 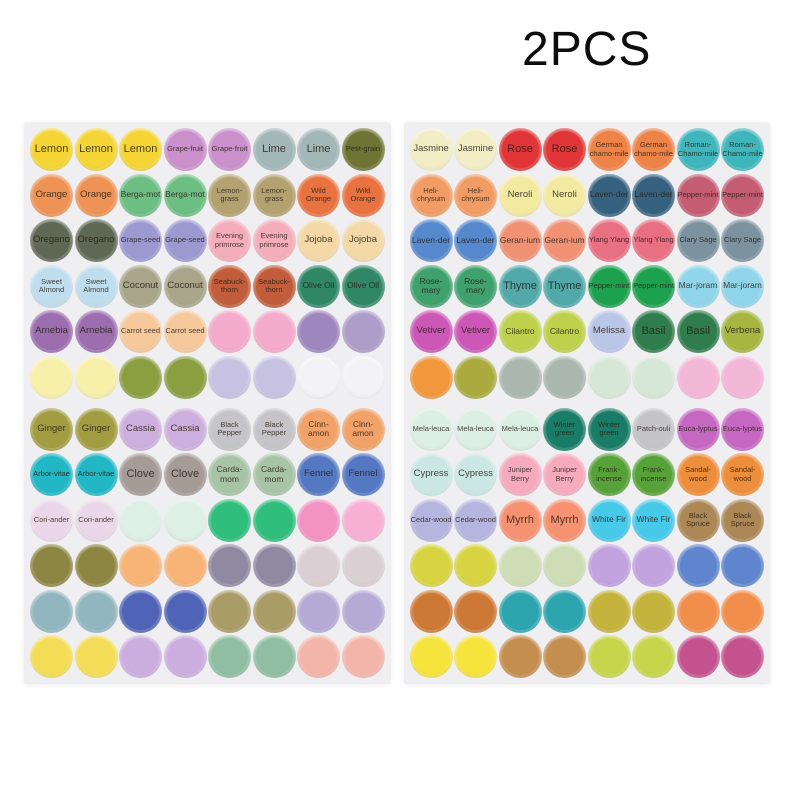 What do you see at coordinates (609, 195) in the screenshot?
I see `sticker-laven-der: Laven-der` at bounding box center [609, 195].